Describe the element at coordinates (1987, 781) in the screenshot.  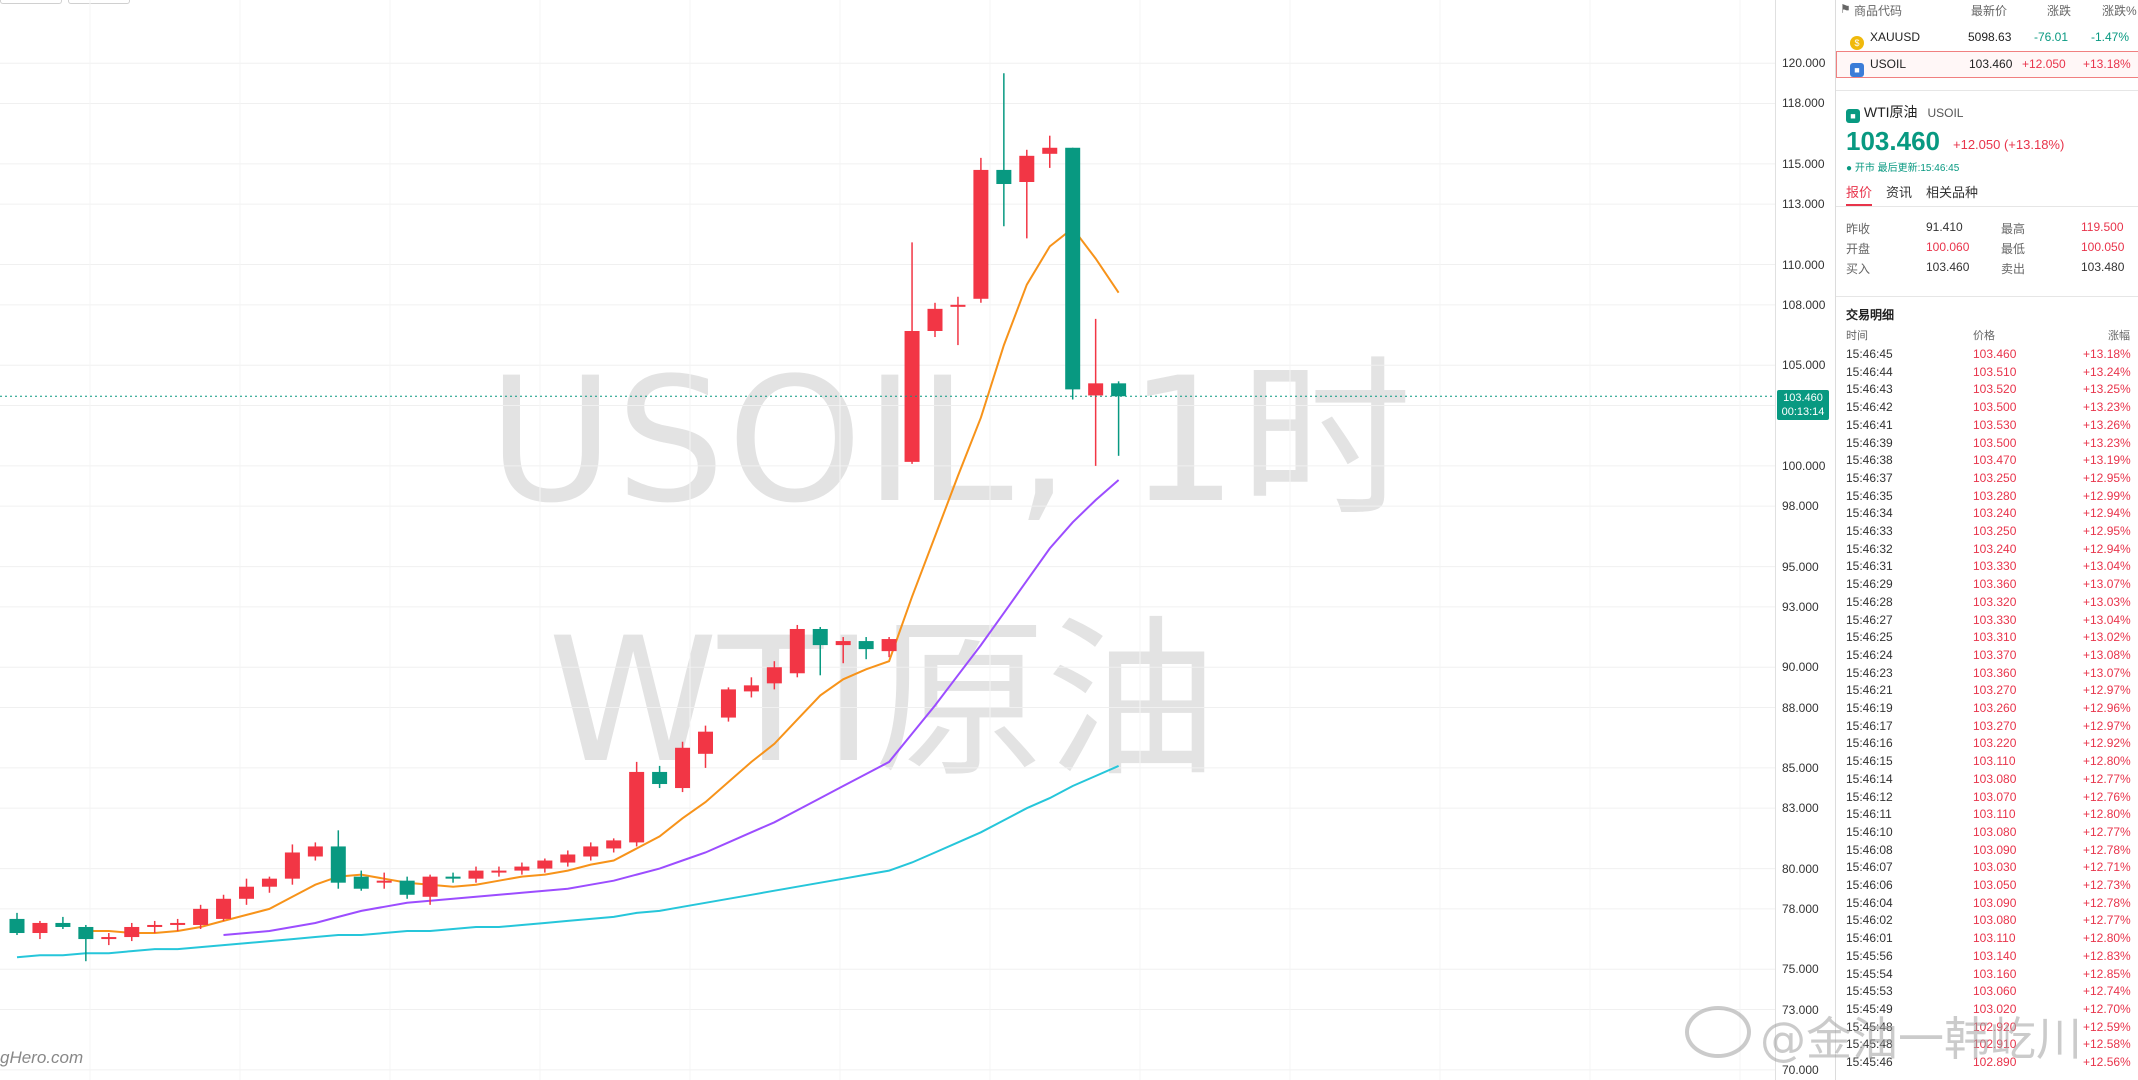
I see `trade-row: 15:46:14 103.080 +12.77%` at that location.